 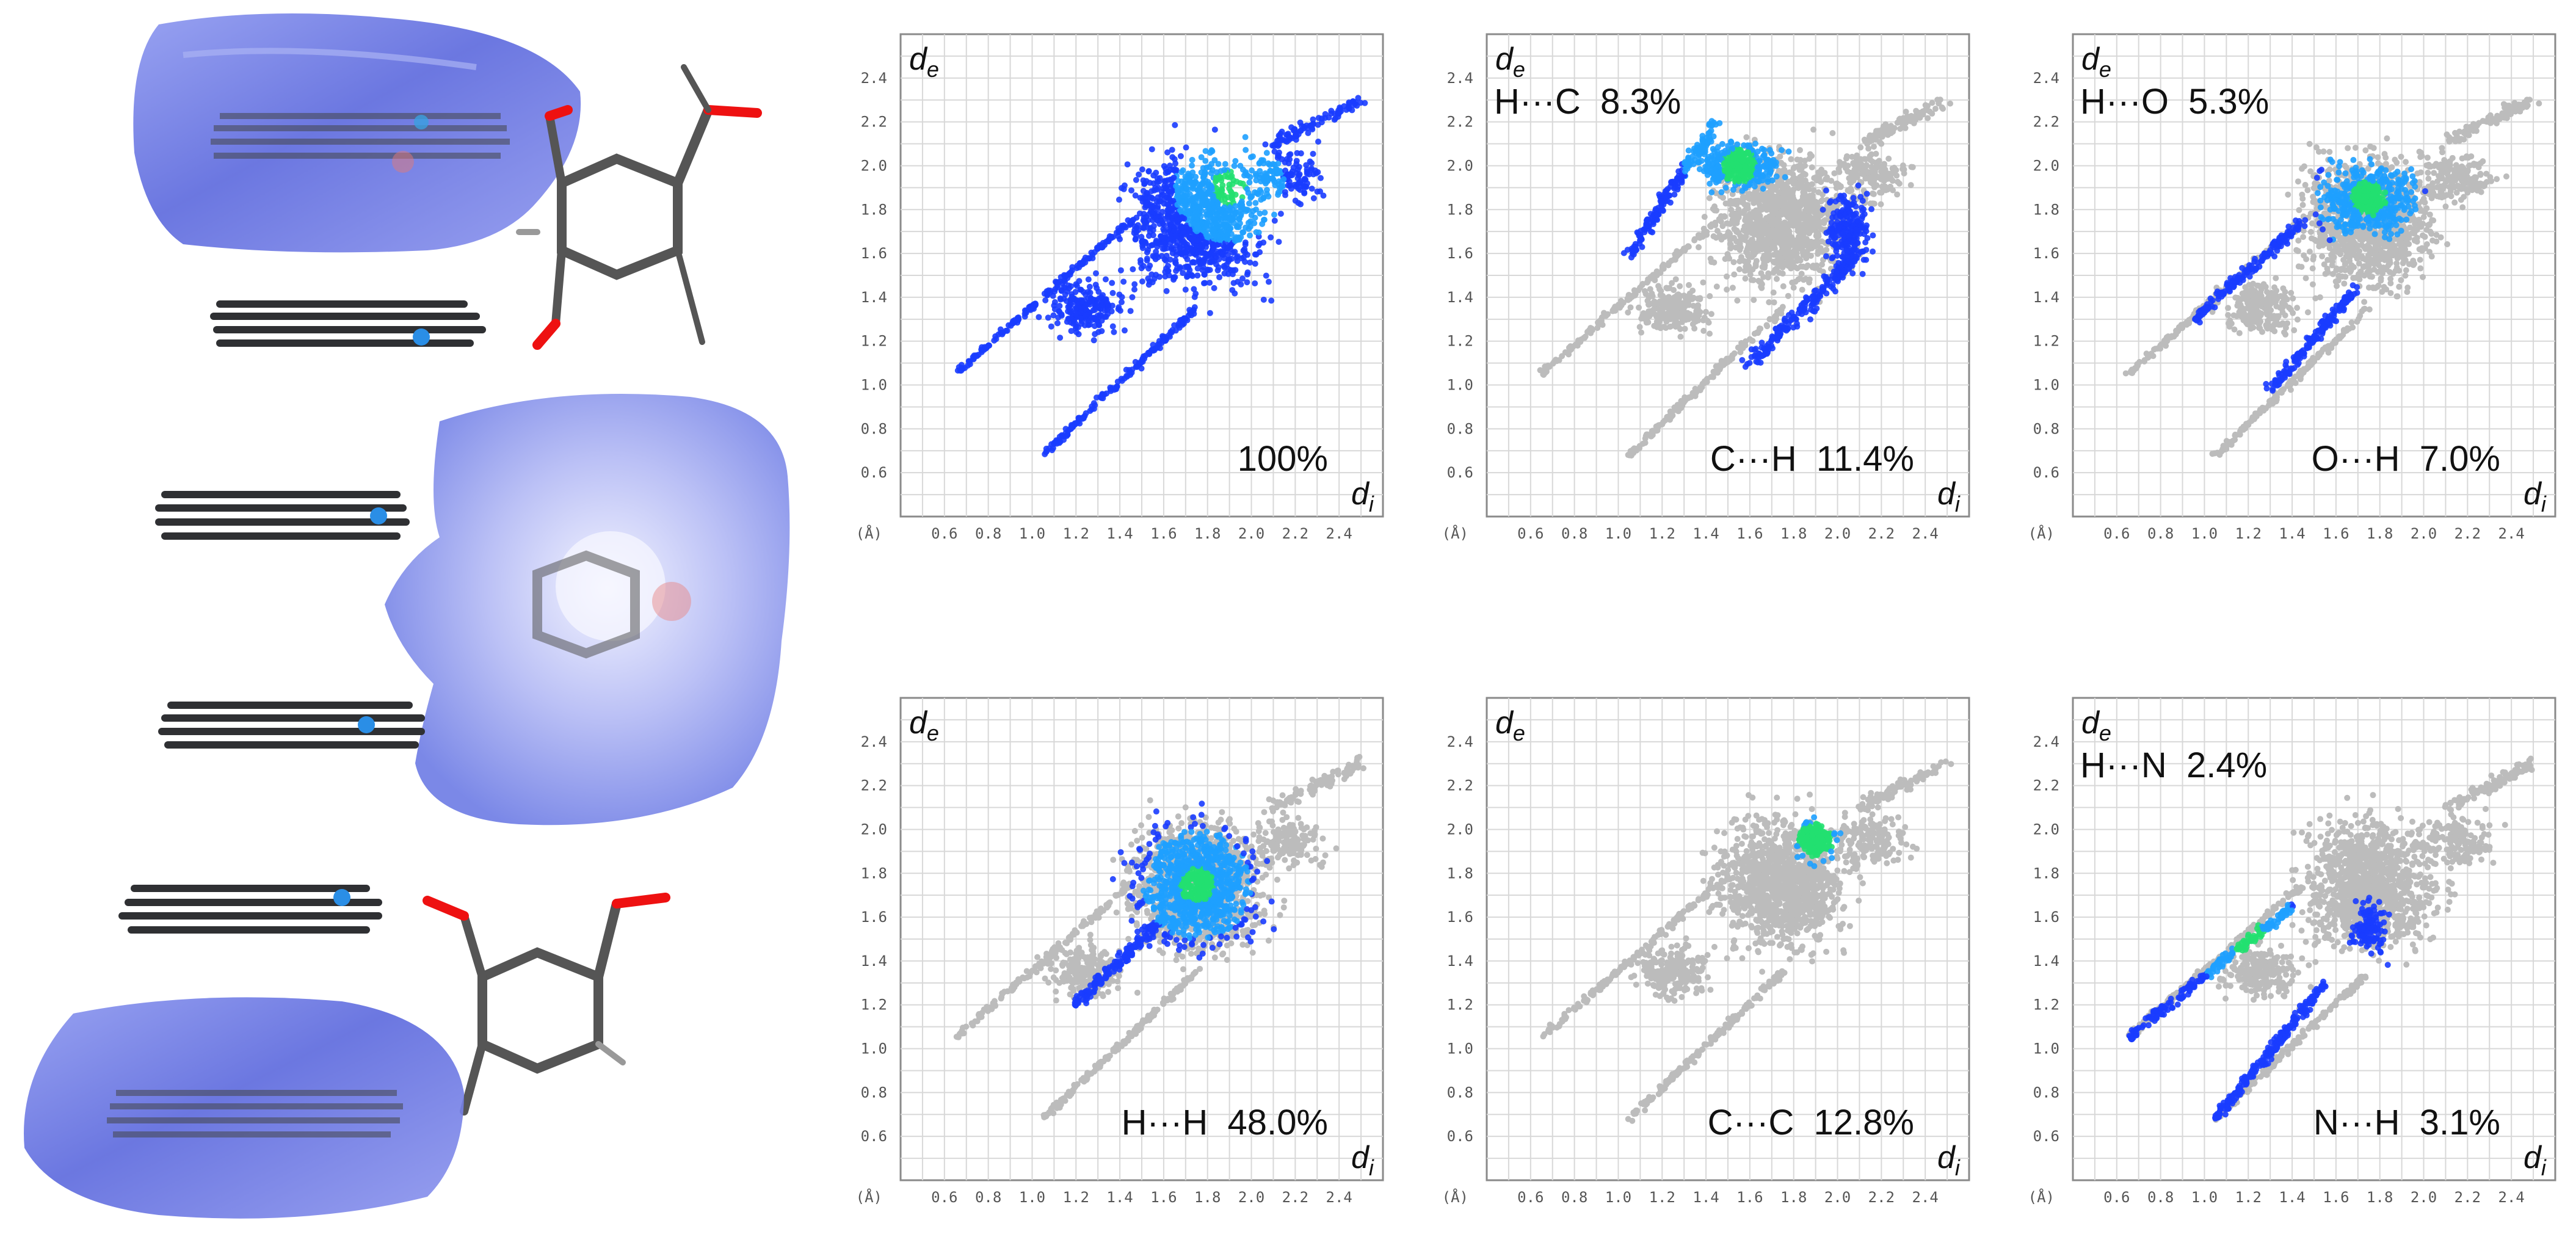 I want to click on y-tick-label: 1.6, so click(x=874, y=254).